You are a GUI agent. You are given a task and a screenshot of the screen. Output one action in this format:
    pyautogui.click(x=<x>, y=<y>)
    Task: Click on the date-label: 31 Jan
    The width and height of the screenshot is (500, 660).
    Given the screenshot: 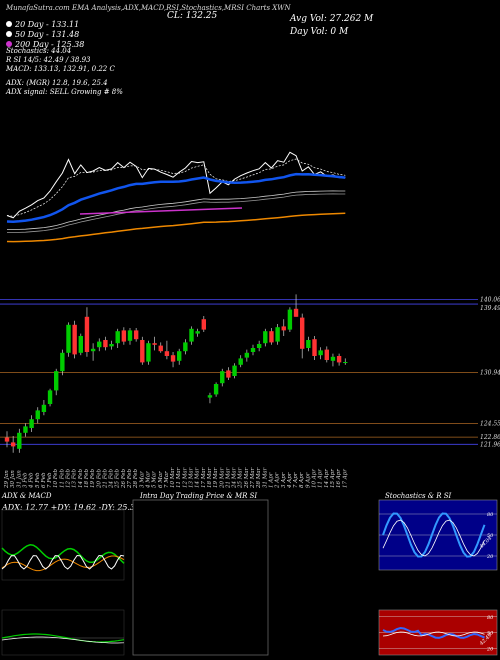 What is the action you would take?
    pyautogui.click(x=19, y=479)
    